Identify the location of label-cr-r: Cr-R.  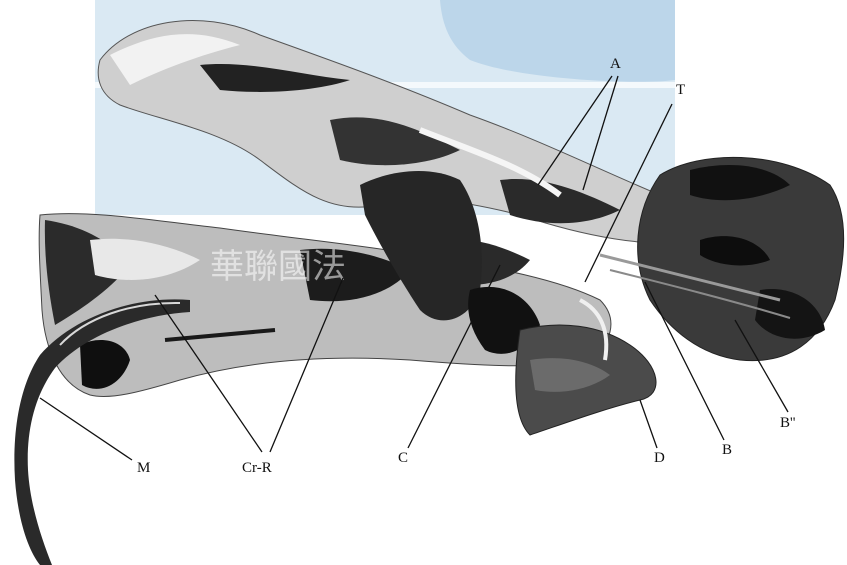
(257, 468).